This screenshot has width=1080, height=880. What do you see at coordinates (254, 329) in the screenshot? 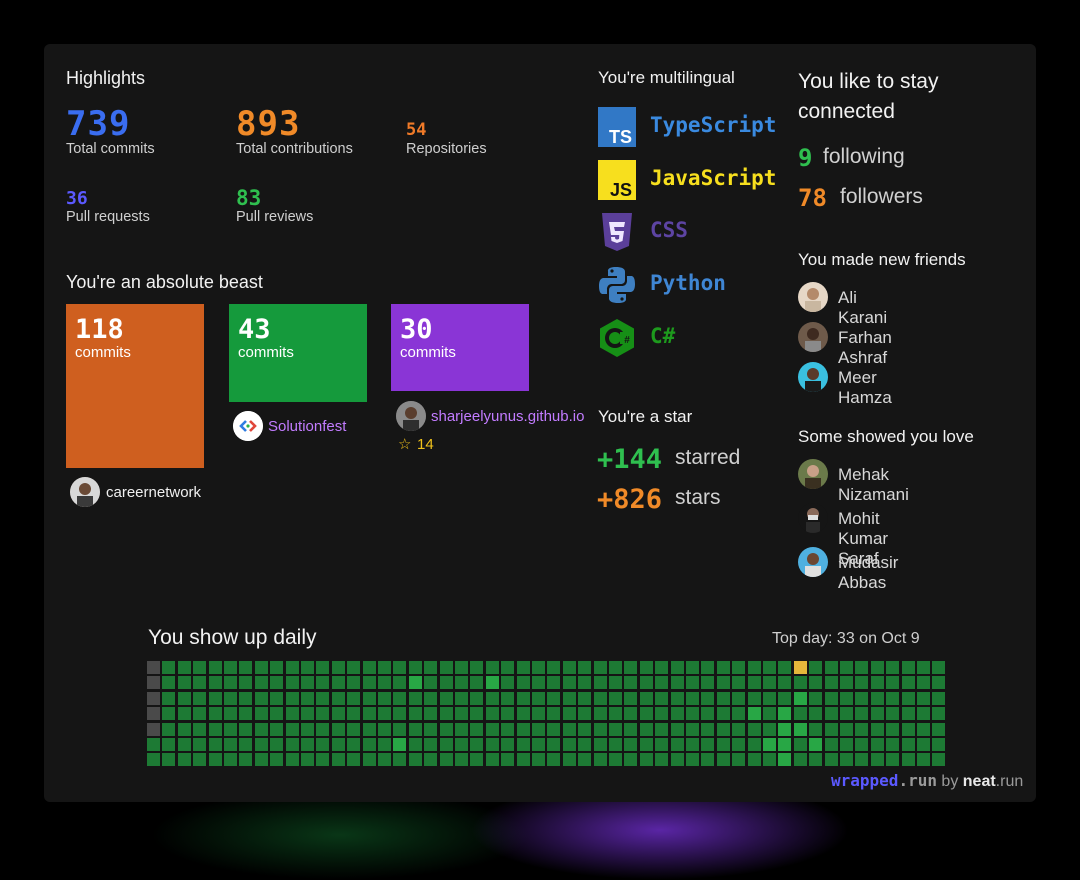
I see `repo-commit-count: 43` at bounding box center [254, 329].